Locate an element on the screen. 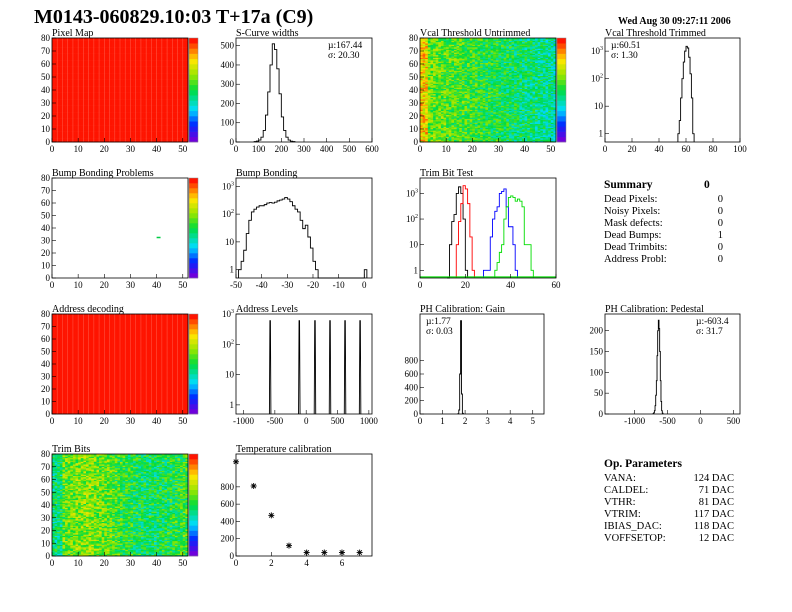 This screenshot has height=612, width=792. y-tick-label: 30 is located at coordinates (46, 103).